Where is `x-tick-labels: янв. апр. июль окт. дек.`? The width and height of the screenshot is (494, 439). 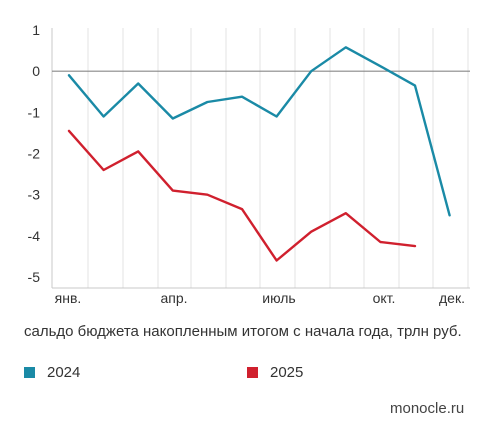
x-tick-labels: янв. апр. июль окт. дек. is located at coordinates (260, 298).